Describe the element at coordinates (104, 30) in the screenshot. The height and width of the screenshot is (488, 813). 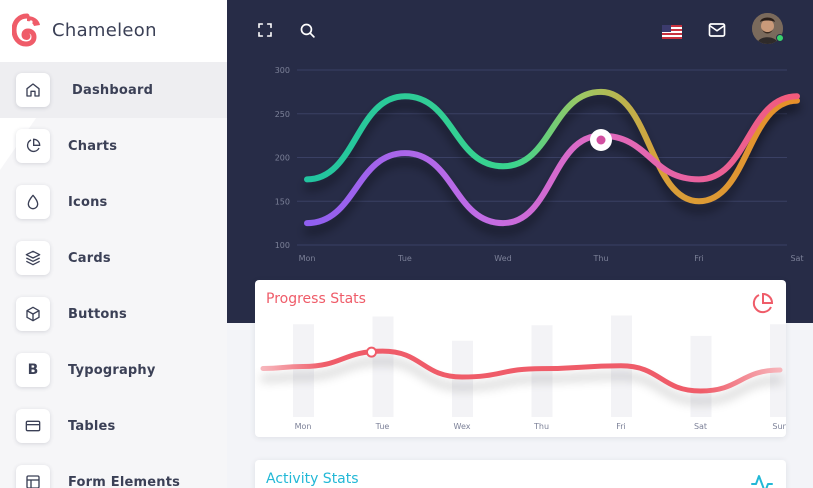
I see `app-name: Chameleon` at that location.